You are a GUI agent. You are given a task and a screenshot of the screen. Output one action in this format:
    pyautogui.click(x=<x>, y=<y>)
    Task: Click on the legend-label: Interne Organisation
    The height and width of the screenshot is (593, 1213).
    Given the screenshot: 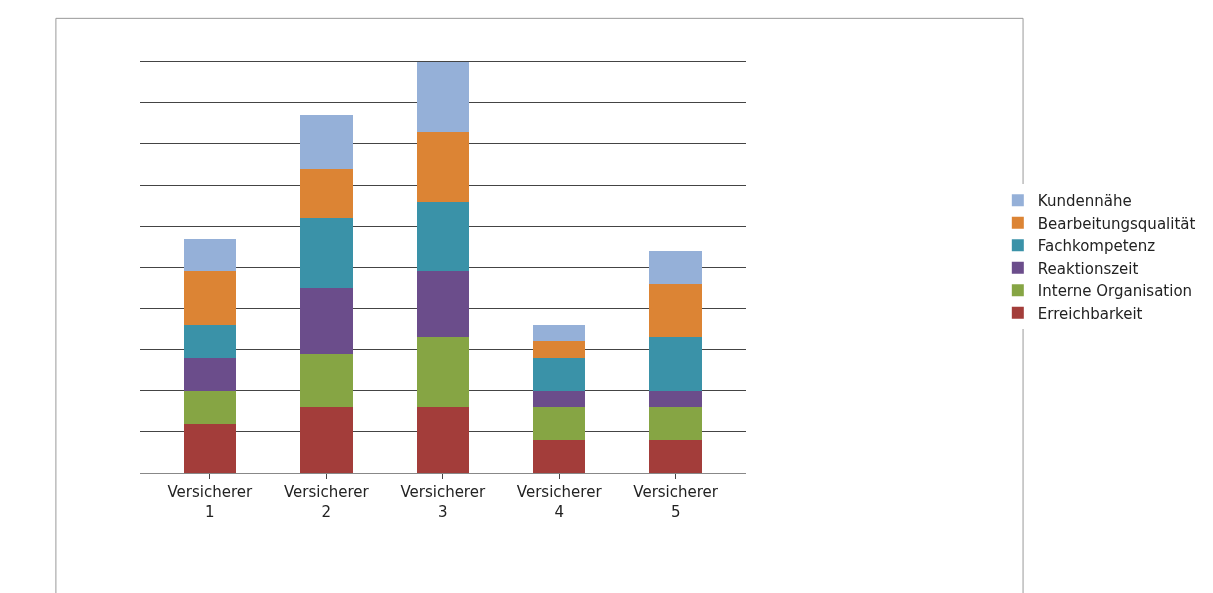 What is the action you would take?
    pyautogui.click(x=1115, y=291)
    